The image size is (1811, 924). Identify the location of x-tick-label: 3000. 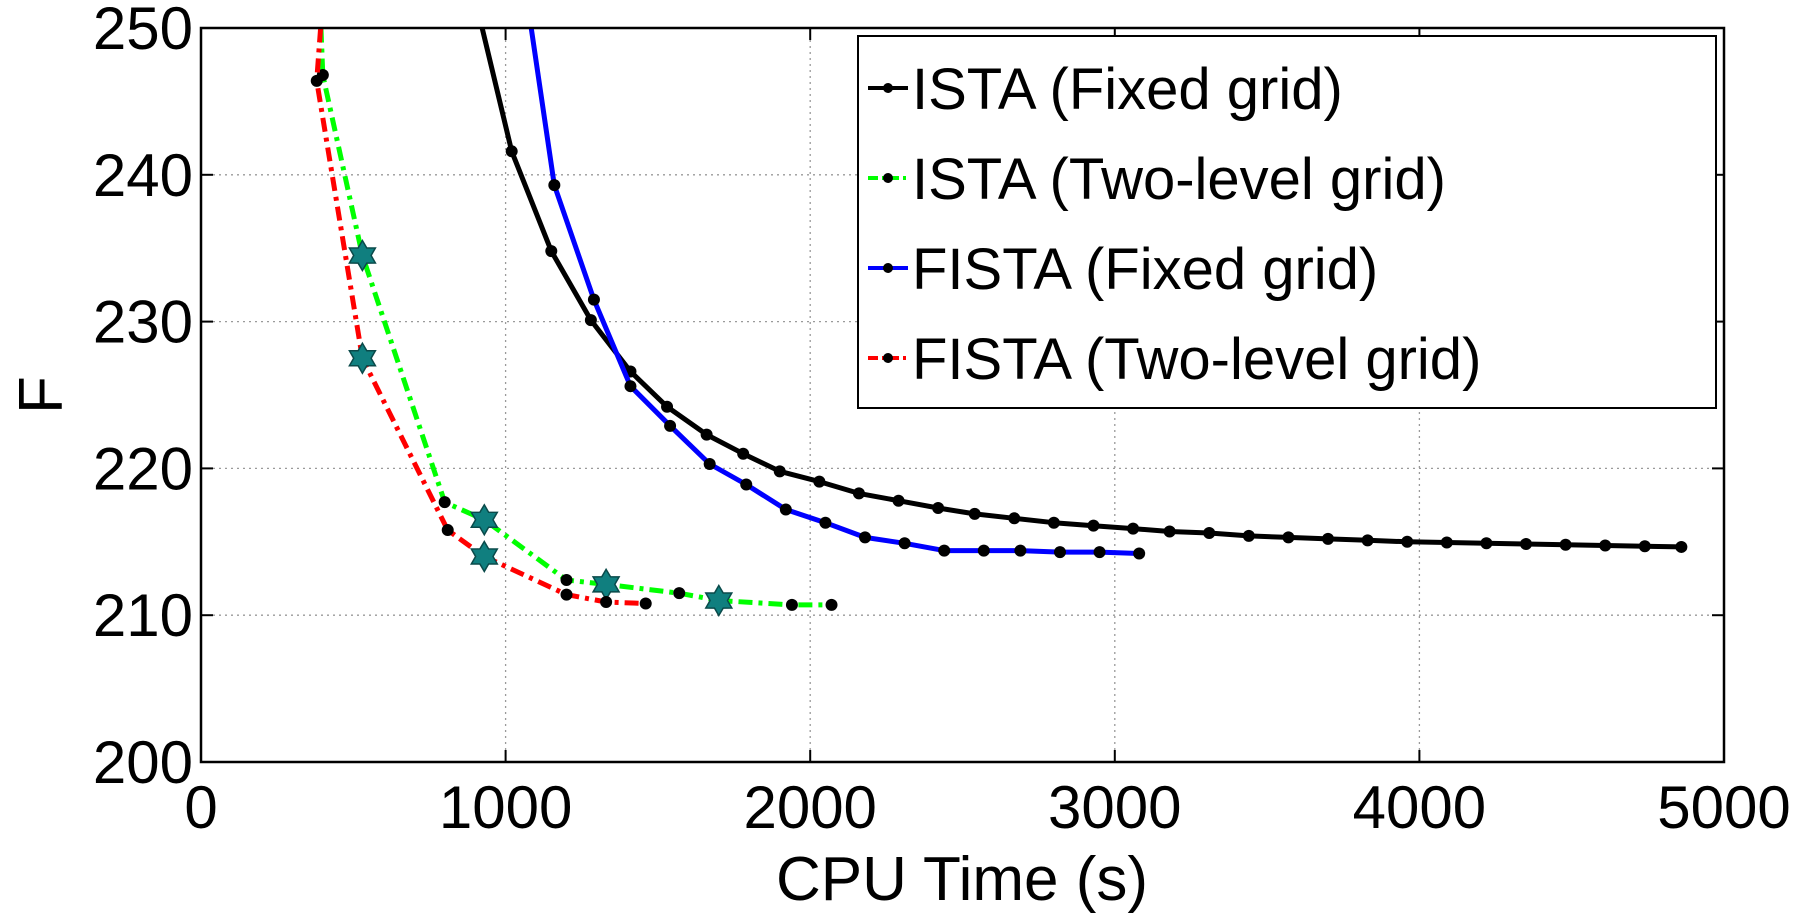
(1114, 807).